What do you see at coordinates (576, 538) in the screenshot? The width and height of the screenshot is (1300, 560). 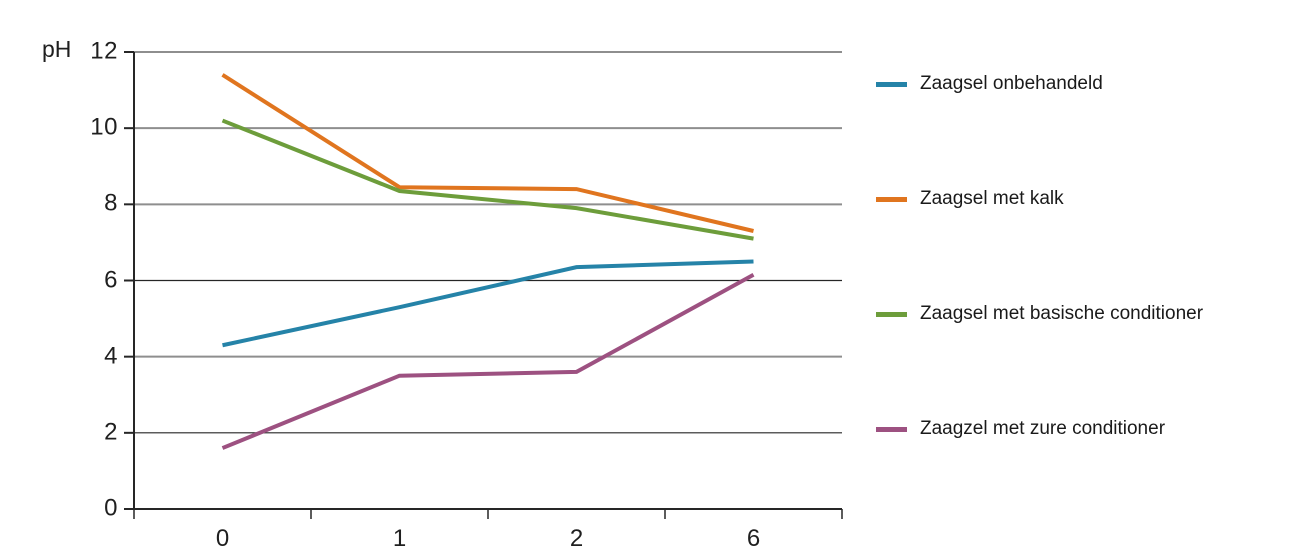 I see `x-tick-label: 2` at bounding box center [576, 538].